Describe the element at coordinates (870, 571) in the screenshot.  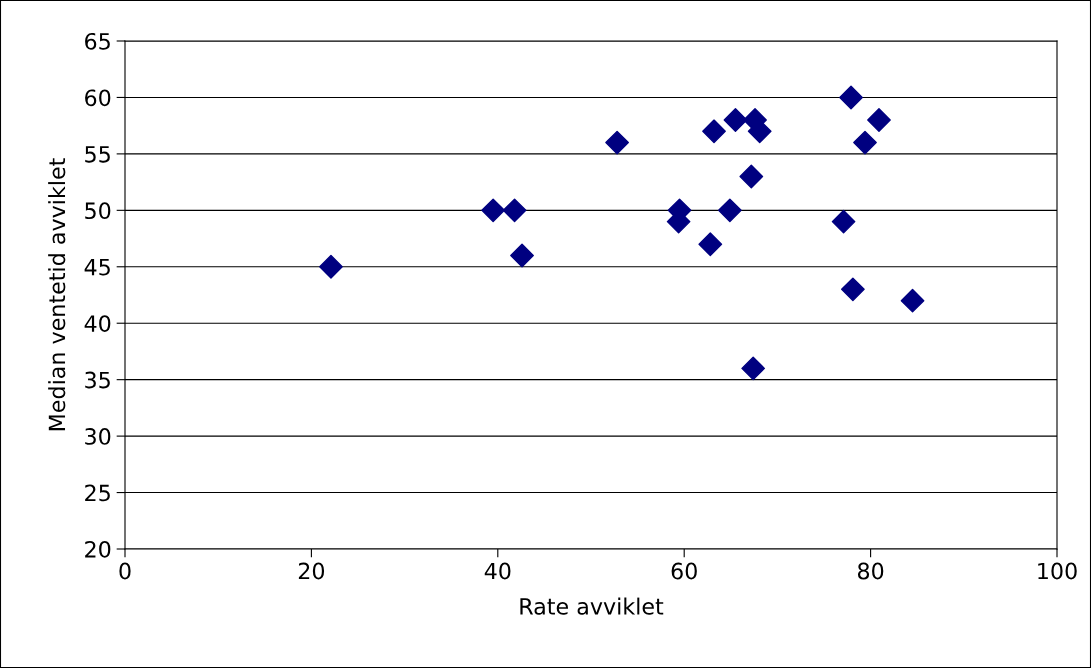
I see `x-tick-label: 80` at that location.